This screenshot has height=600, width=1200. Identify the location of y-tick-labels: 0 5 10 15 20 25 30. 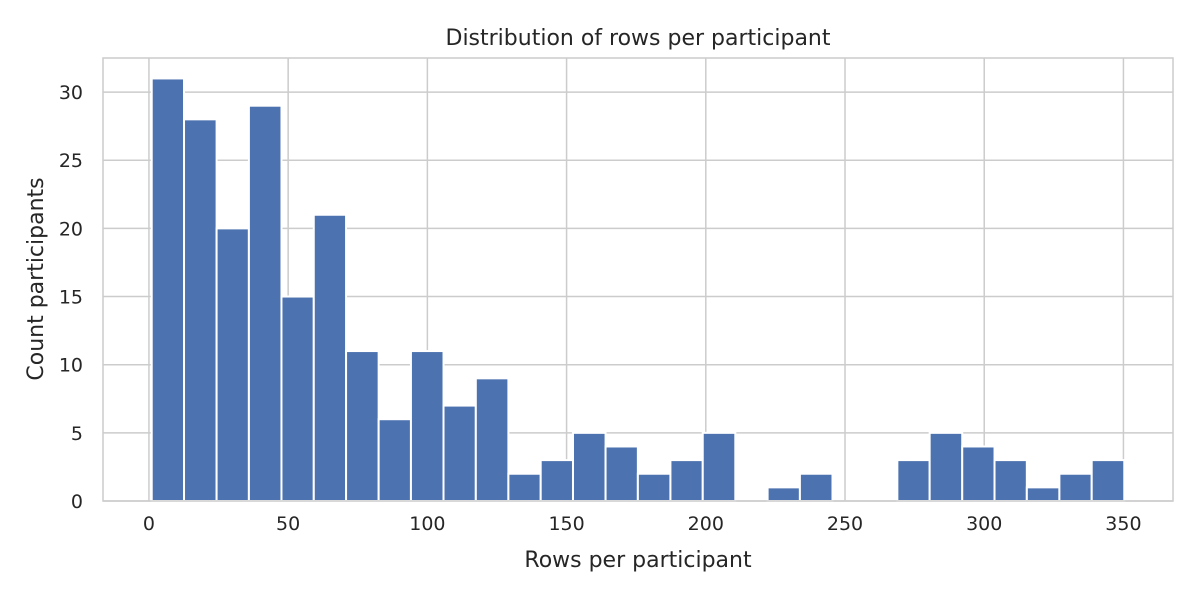
(71, 297).